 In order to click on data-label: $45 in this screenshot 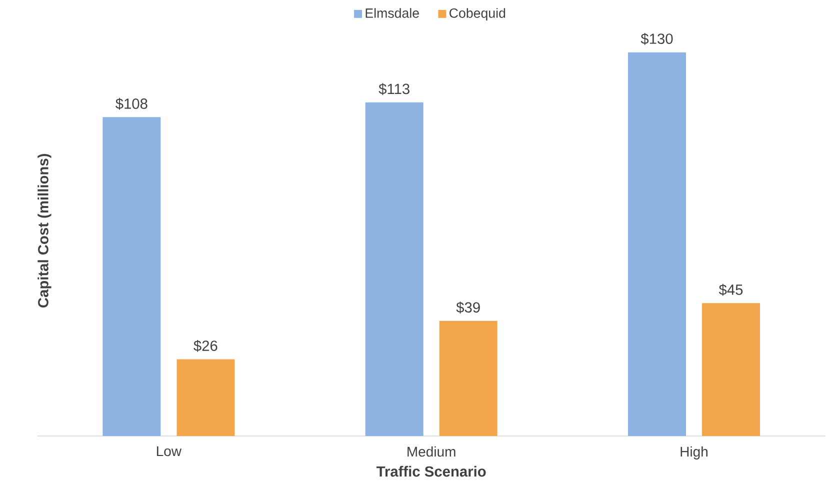, I will do `click(730, 290)`.